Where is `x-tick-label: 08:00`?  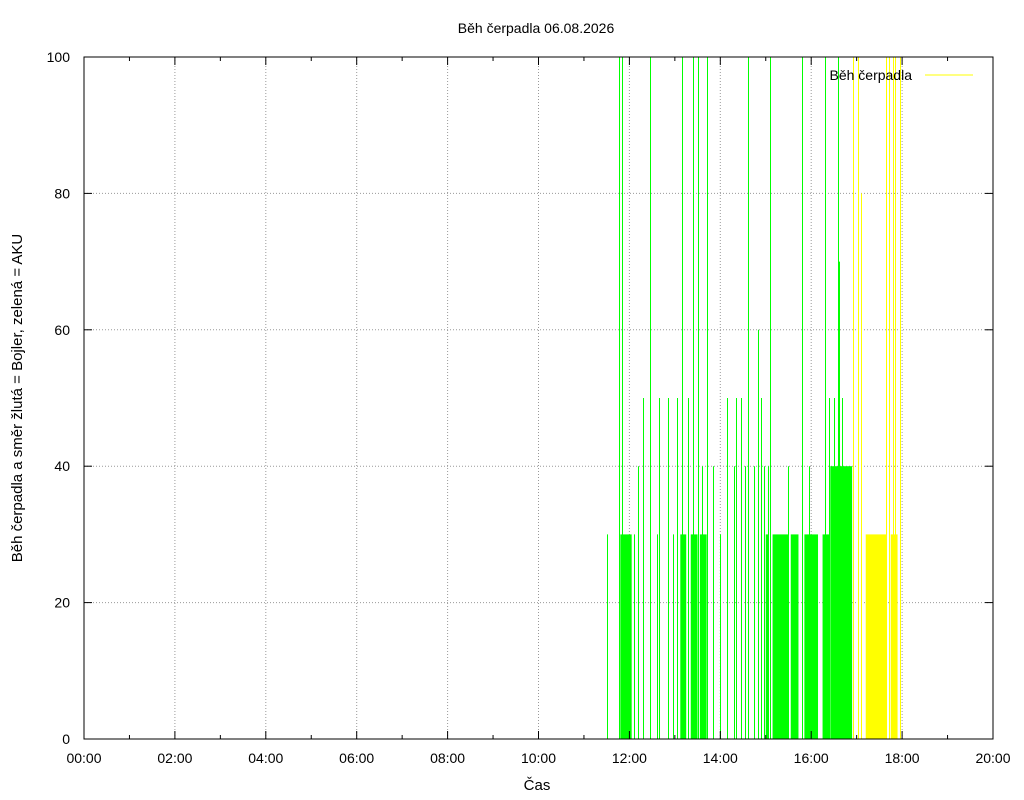 x-tick-label: 08:00 is located at coordinates (447, 758).